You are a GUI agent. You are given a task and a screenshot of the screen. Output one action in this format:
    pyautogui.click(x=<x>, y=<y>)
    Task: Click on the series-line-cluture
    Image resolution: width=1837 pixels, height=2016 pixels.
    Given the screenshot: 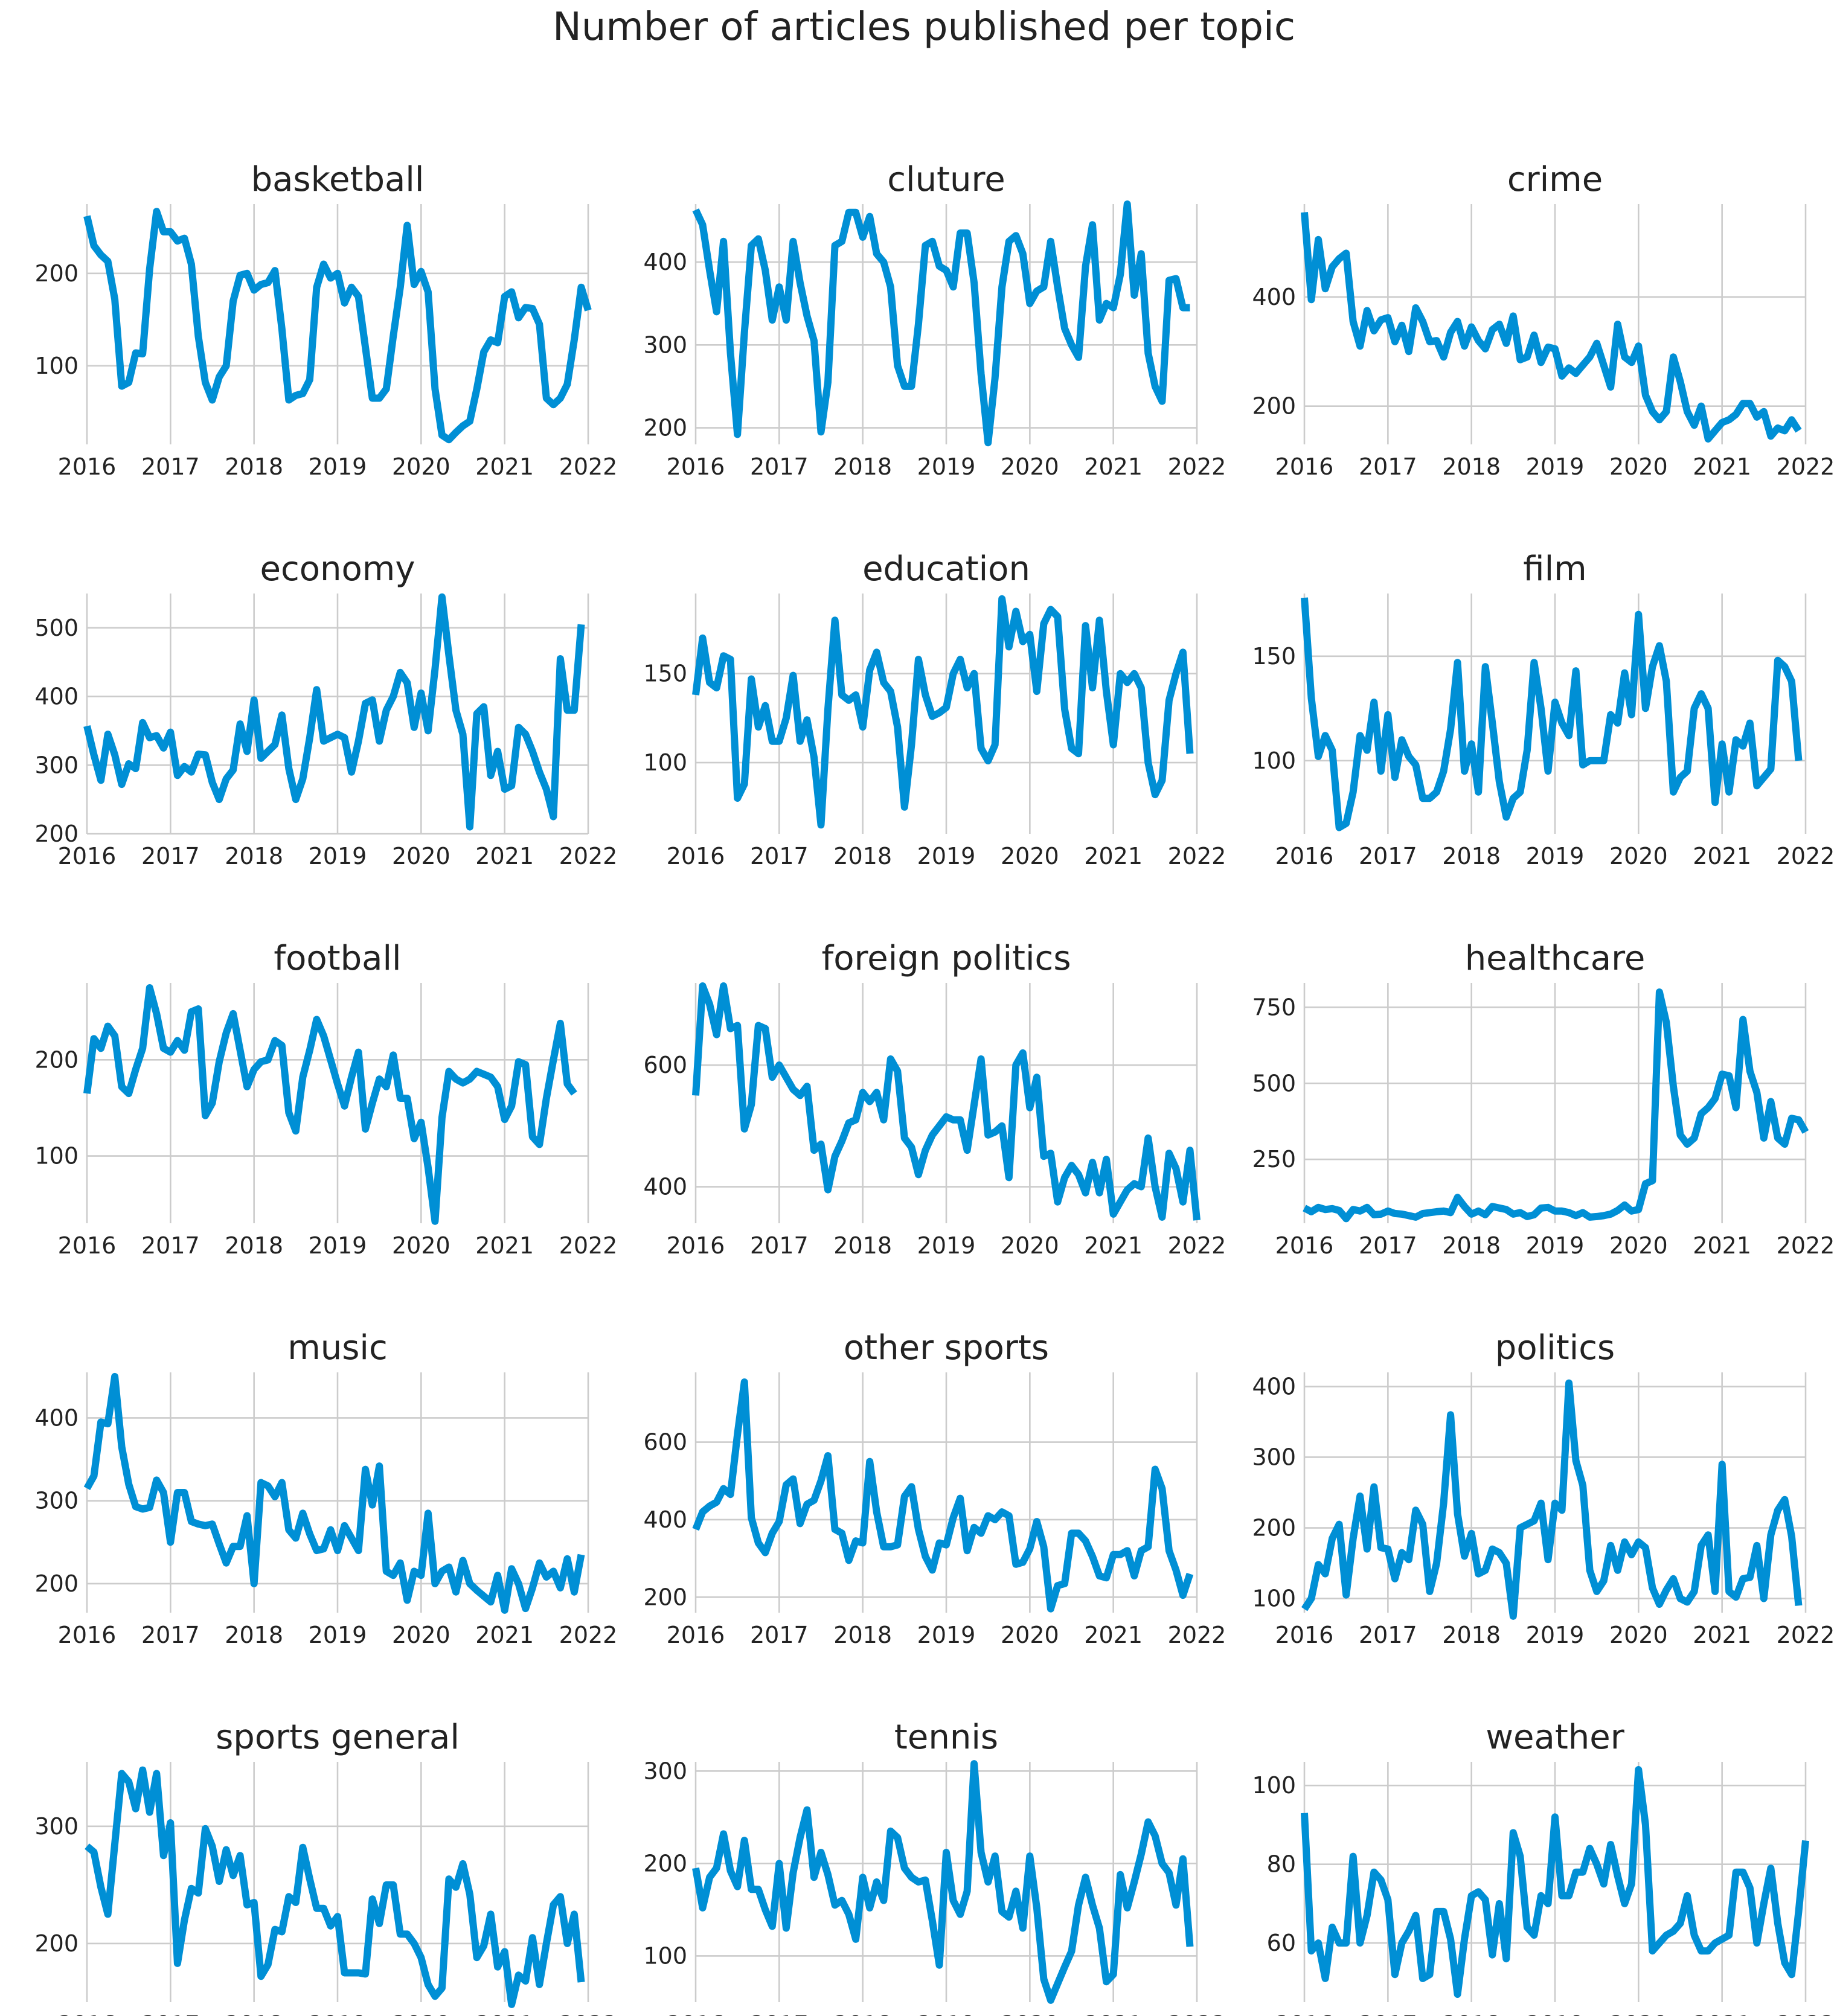 What is the action you would take?
    pyautogui.click(x=941, y=323)
    